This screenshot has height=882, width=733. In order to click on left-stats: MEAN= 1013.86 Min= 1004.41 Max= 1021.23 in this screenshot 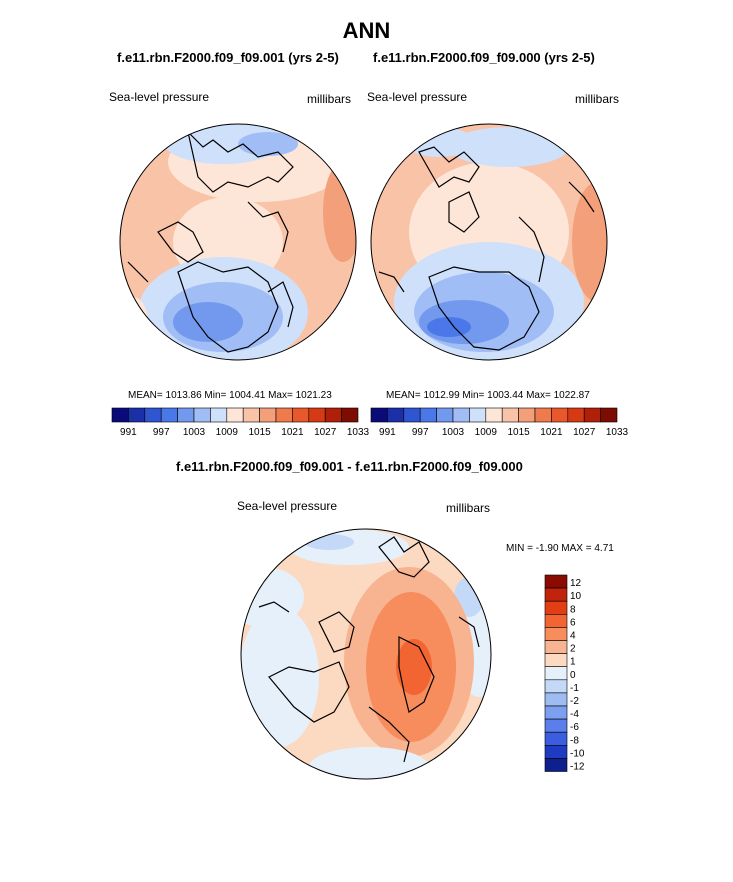, I will do `click(230, 395)`.